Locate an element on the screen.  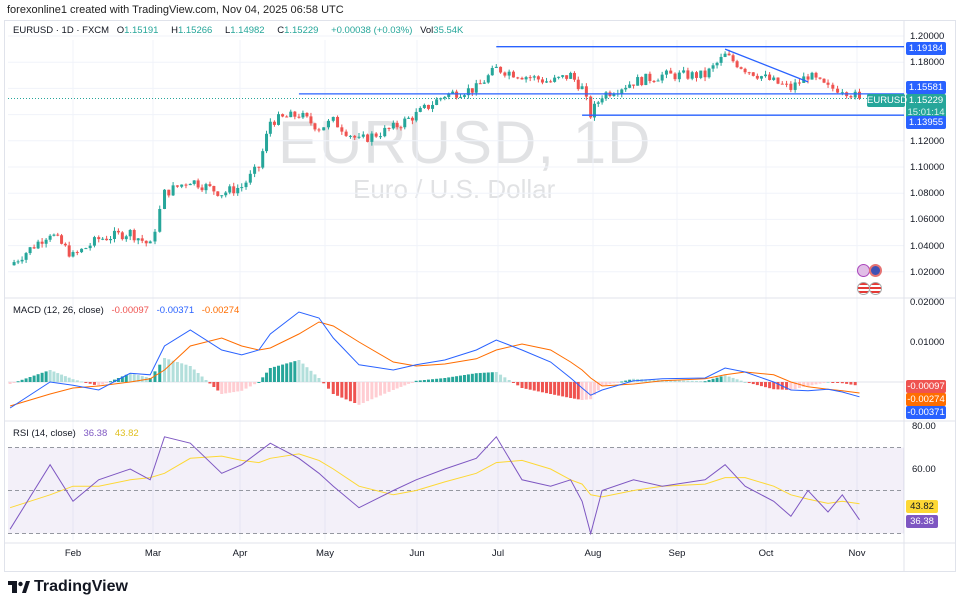
rsi-value: 36.38 is located at coordinates (95, 433).